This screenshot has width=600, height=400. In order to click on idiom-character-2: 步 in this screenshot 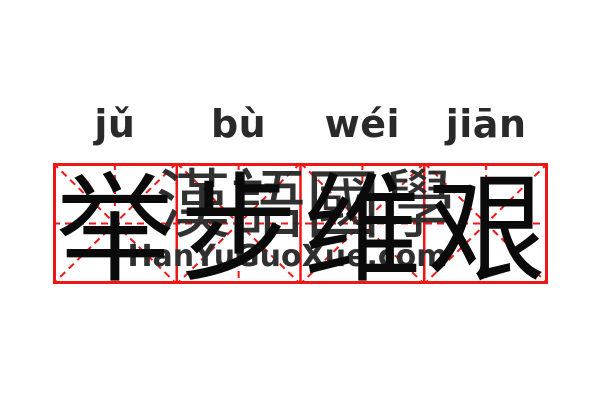, I will do `click(238, 230)`.